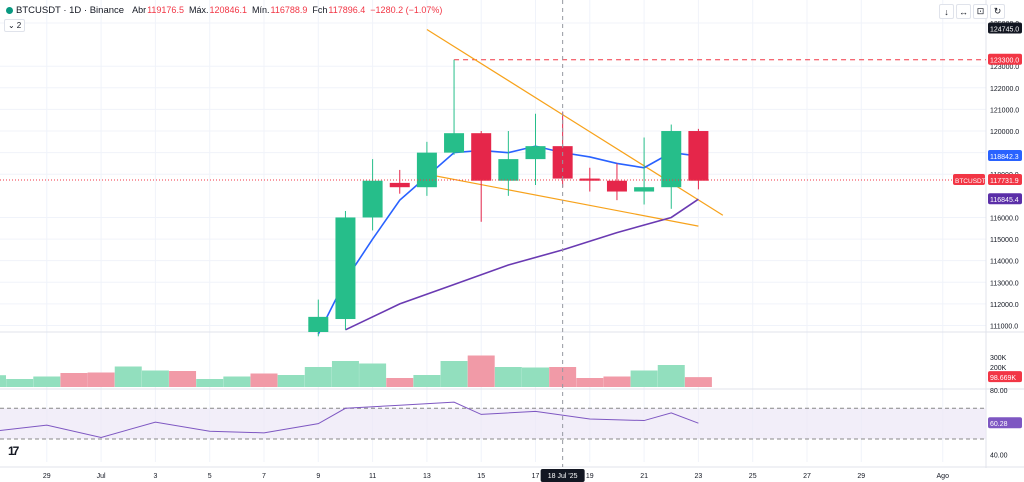 This screenshot has height=482, width=1024. I want to click on close-label: Fch, so click(320, 10).